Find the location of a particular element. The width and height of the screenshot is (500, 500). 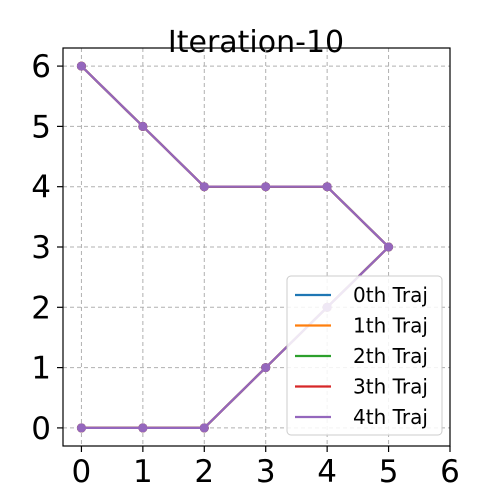

y-tick-label: 5 is located at coordinates (41, 127).